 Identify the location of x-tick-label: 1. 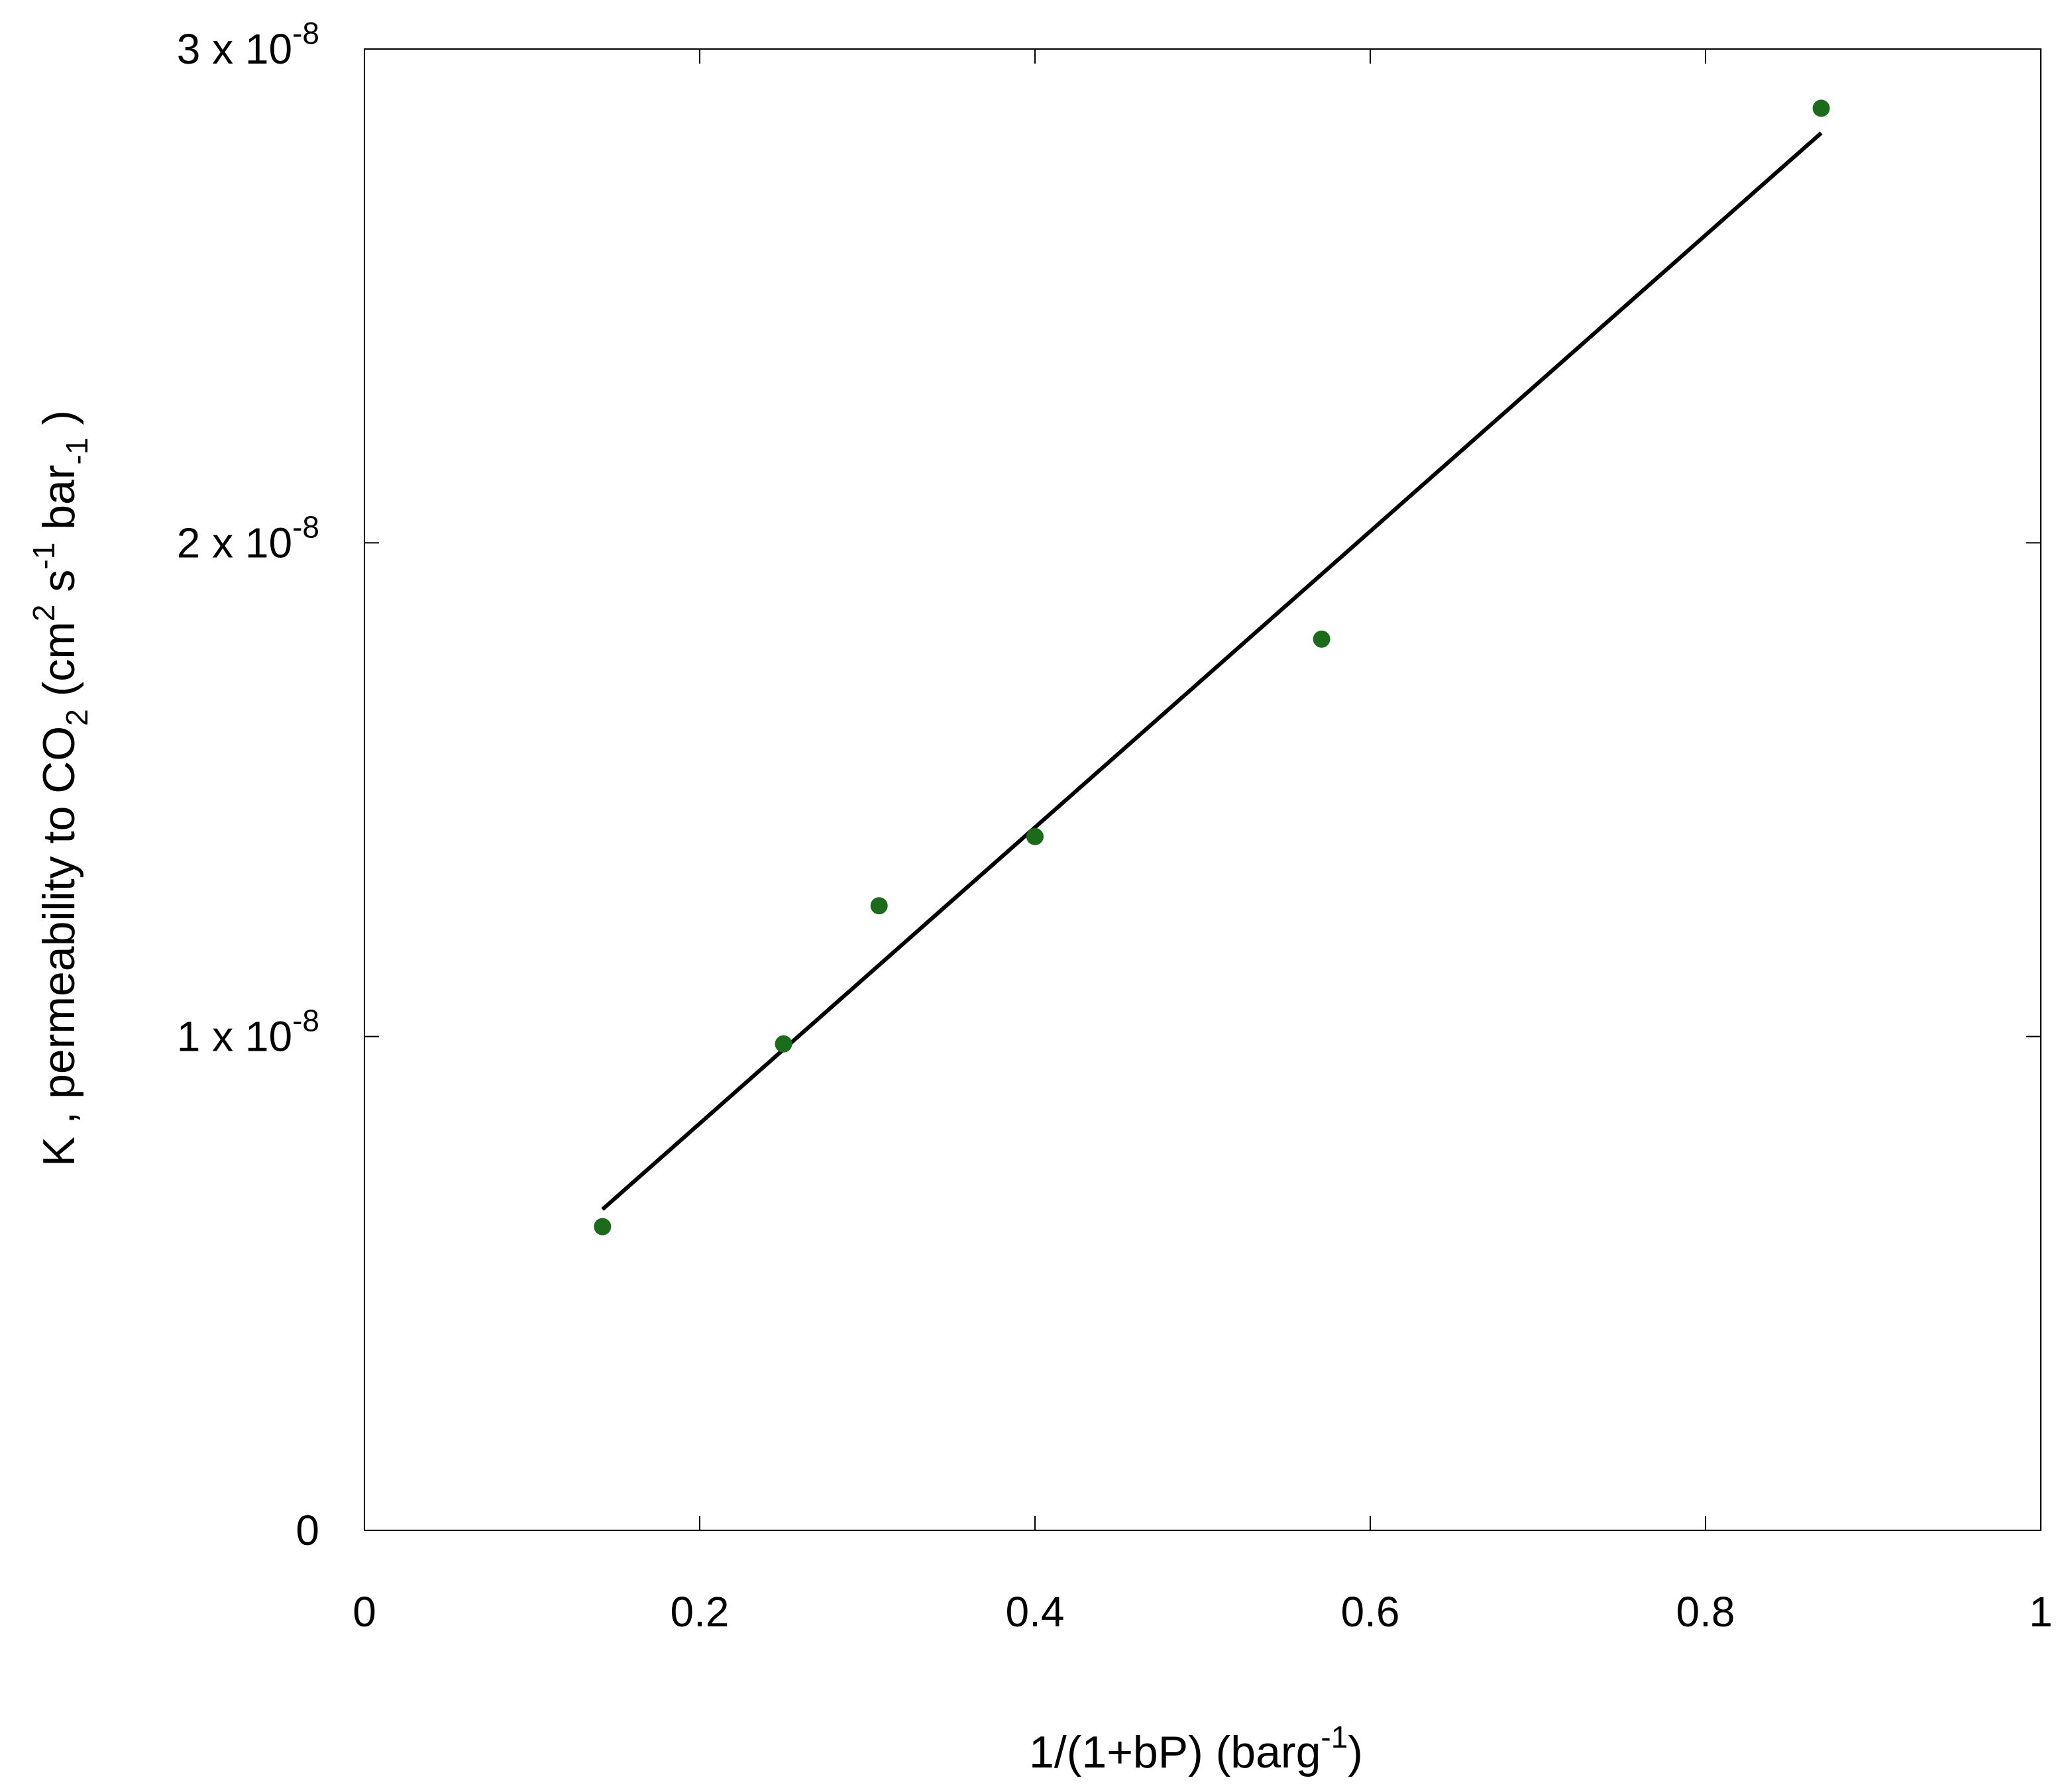
(2041, 1612).